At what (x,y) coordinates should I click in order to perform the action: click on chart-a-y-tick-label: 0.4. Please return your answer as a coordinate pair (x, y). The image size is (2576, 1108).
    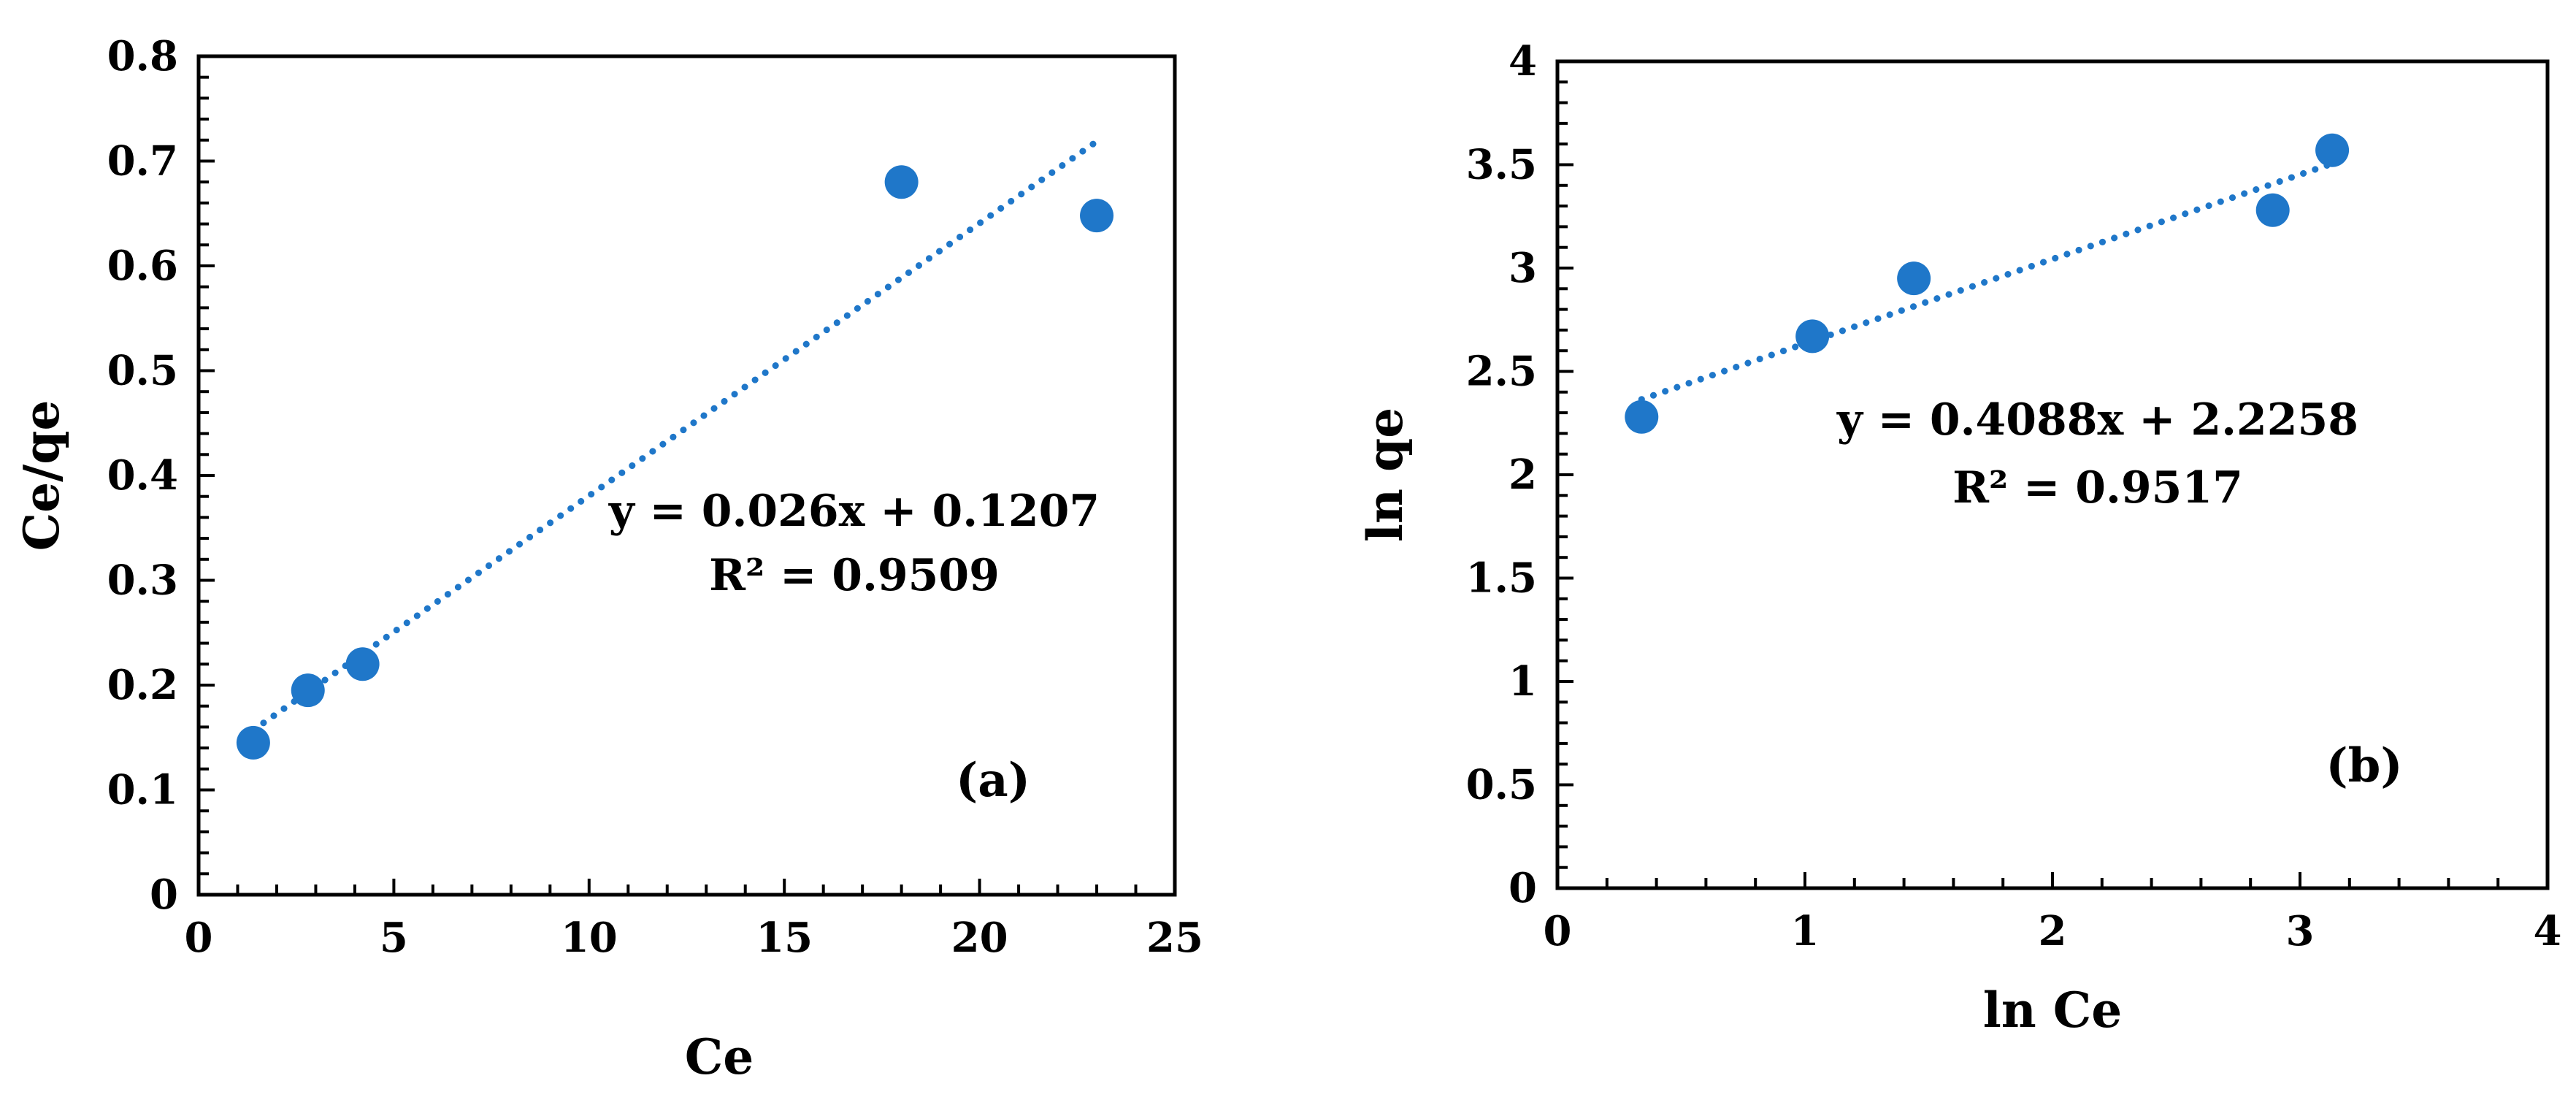
    Looking at the image, I should click on (142, 475).